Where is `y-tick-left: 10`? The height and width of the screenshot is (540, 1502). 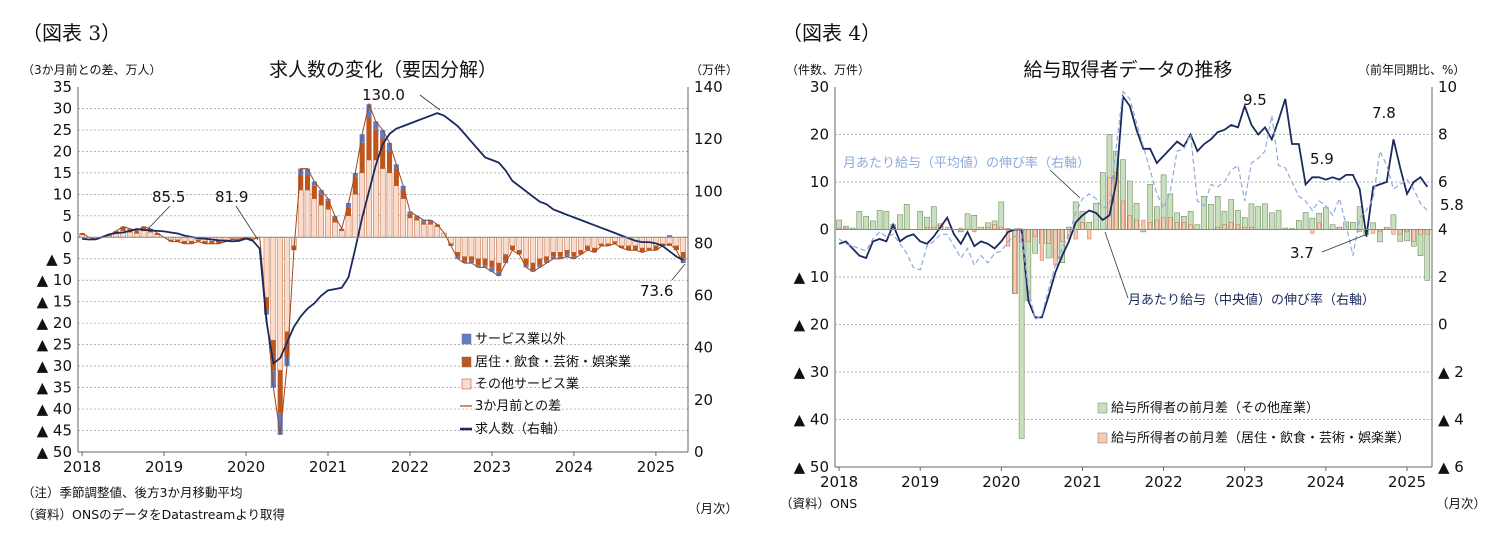
y-tick-left: 10 is located at coordinates (819, 182).